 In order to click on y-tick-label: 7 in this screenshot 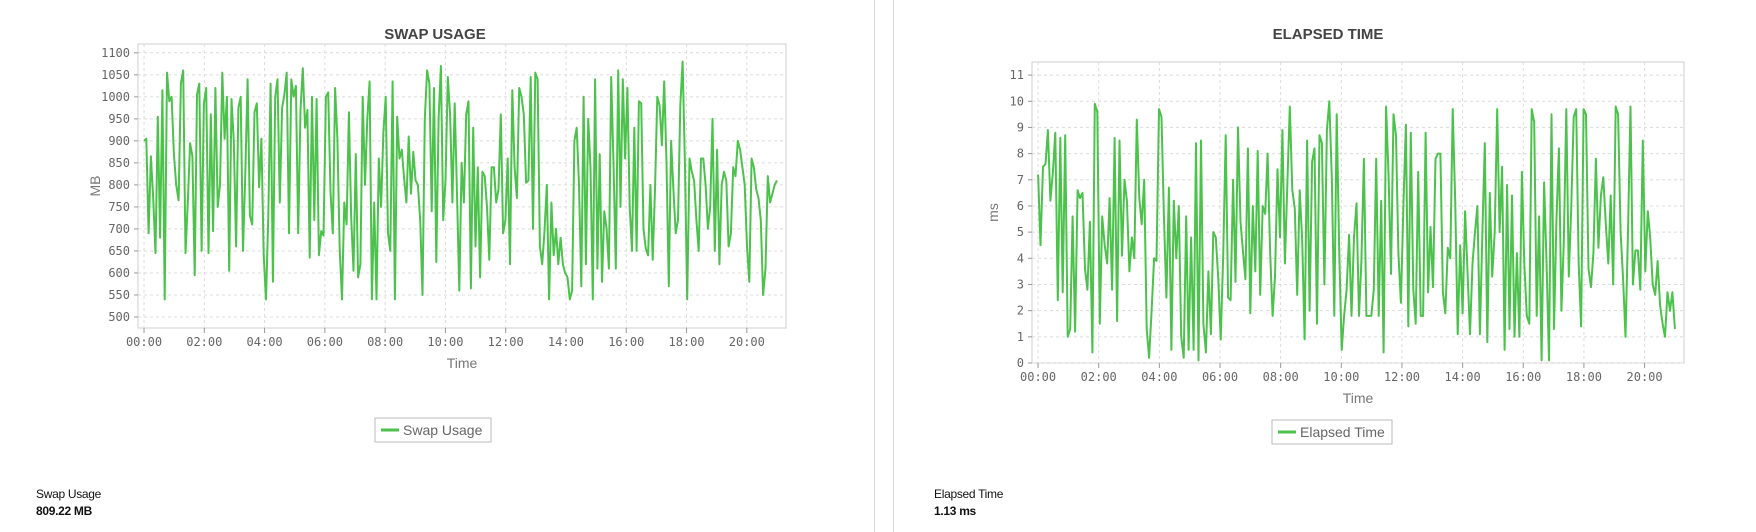, I will do `click(1020, 180)`.